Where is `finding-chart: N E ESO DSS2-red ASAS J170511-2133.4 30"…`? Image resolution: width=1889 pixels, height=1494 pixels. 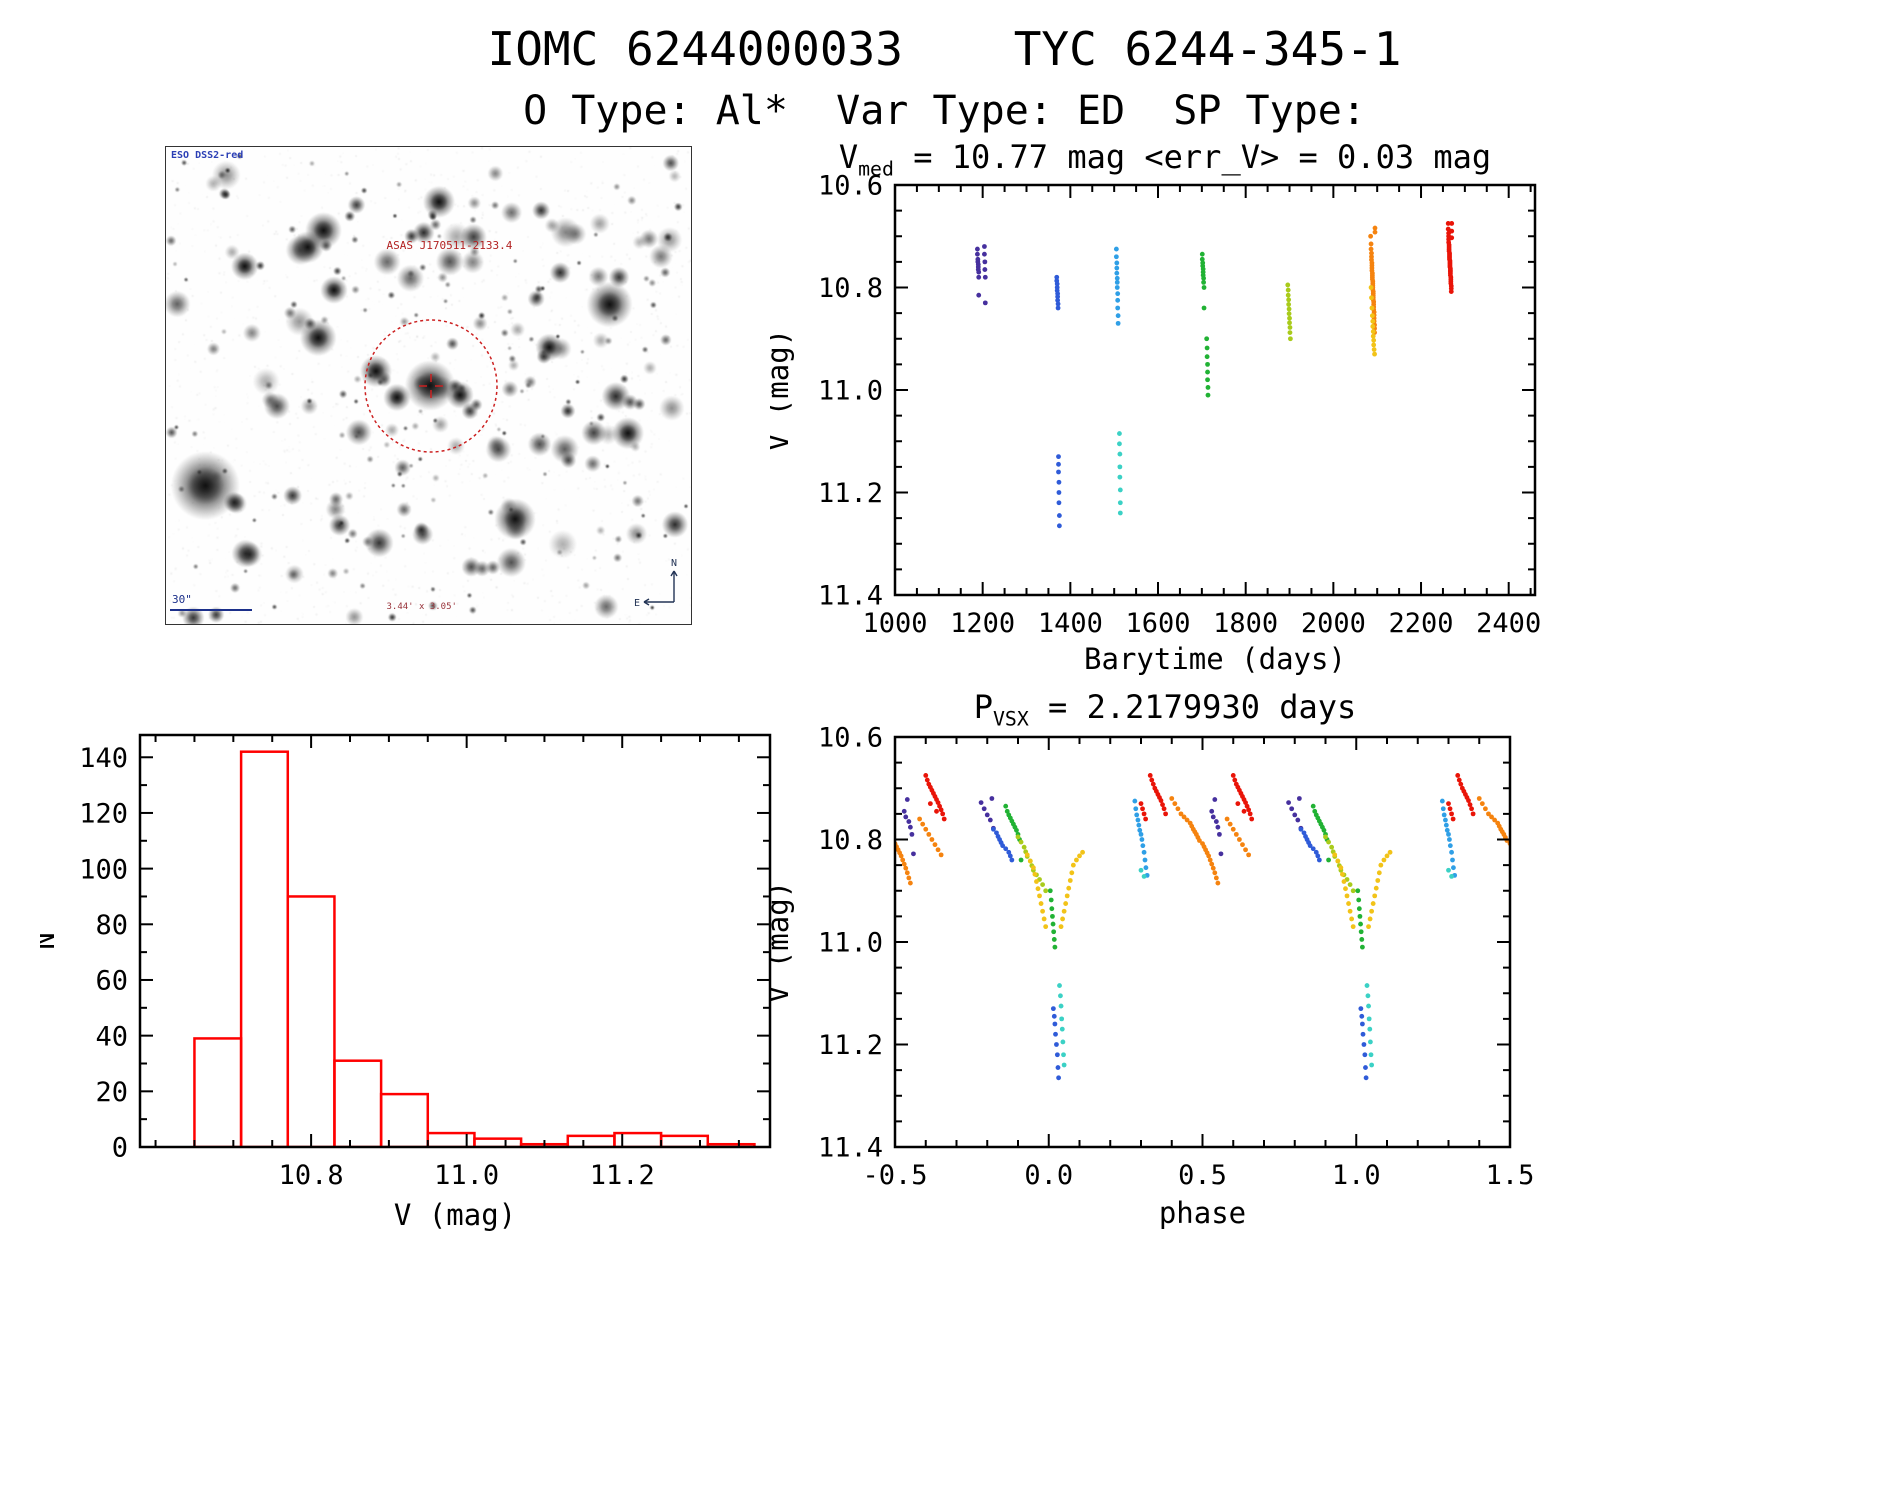 finding-chart: N E ESO DSS2-red ASAS J170511-2133.4 30"… is located at coordinates (428, 385).